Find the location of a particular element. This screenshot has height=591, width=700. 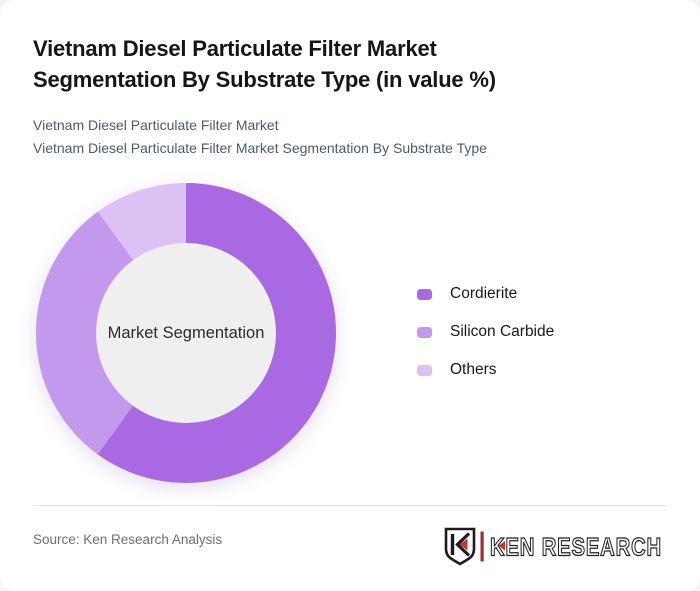

subtitle-line-1: Vietnam Diesel Particulate Filter Market is located at coordinates (156, 125).